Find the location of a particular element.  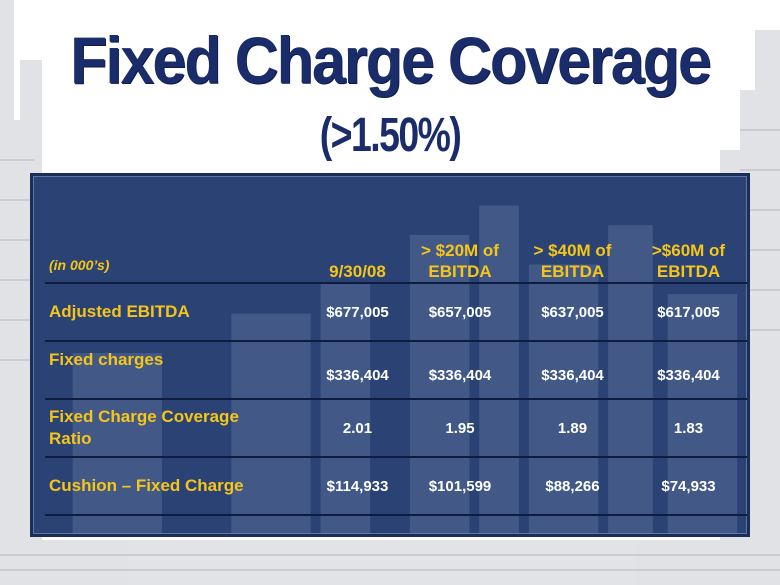

row-label: Adjusted EBITDA is located at coordinates (119, 311).